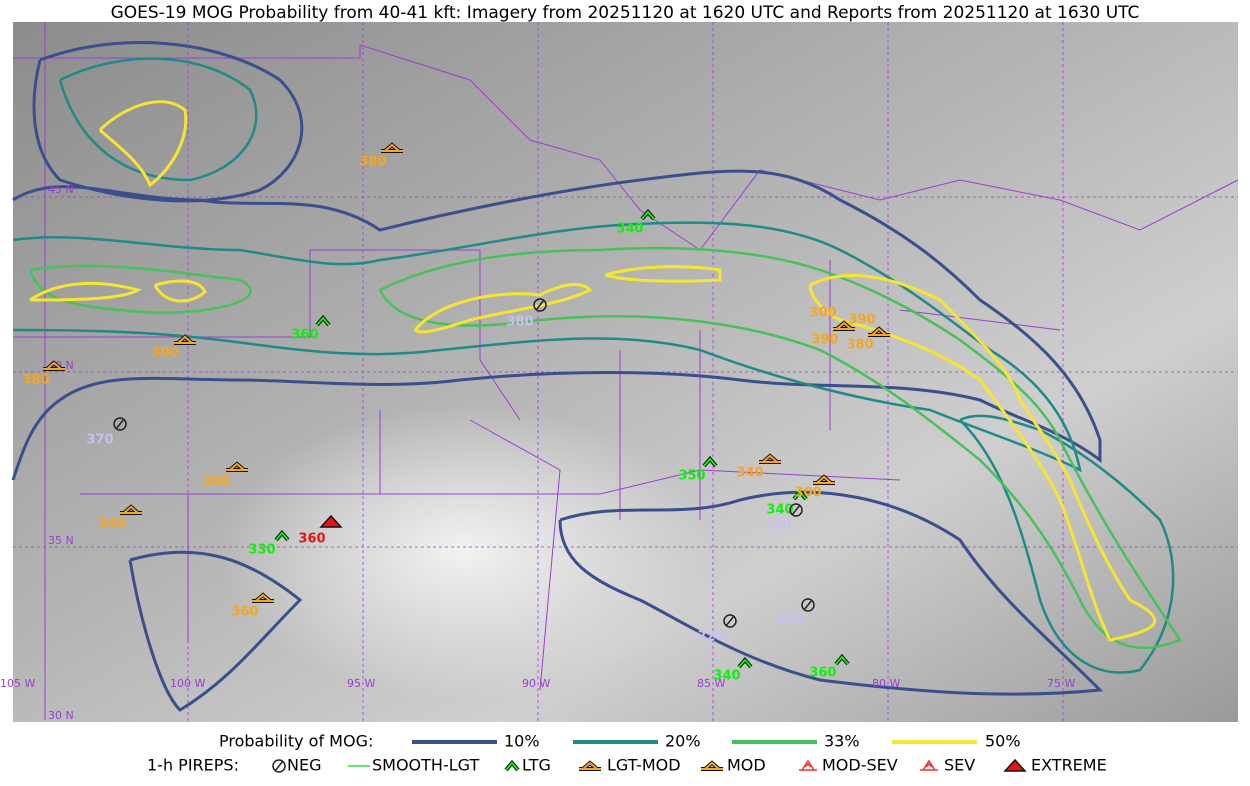 This screenshot has width=1250, height=786. I want to click on report-altitude: 350, so click(691, 476).